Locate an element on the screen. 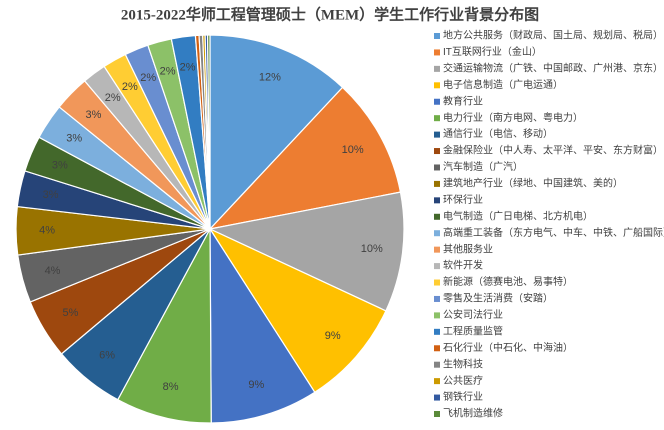 This screenshot has height=430, width=664. data-label: 12% is located at coordinates (270, 77).